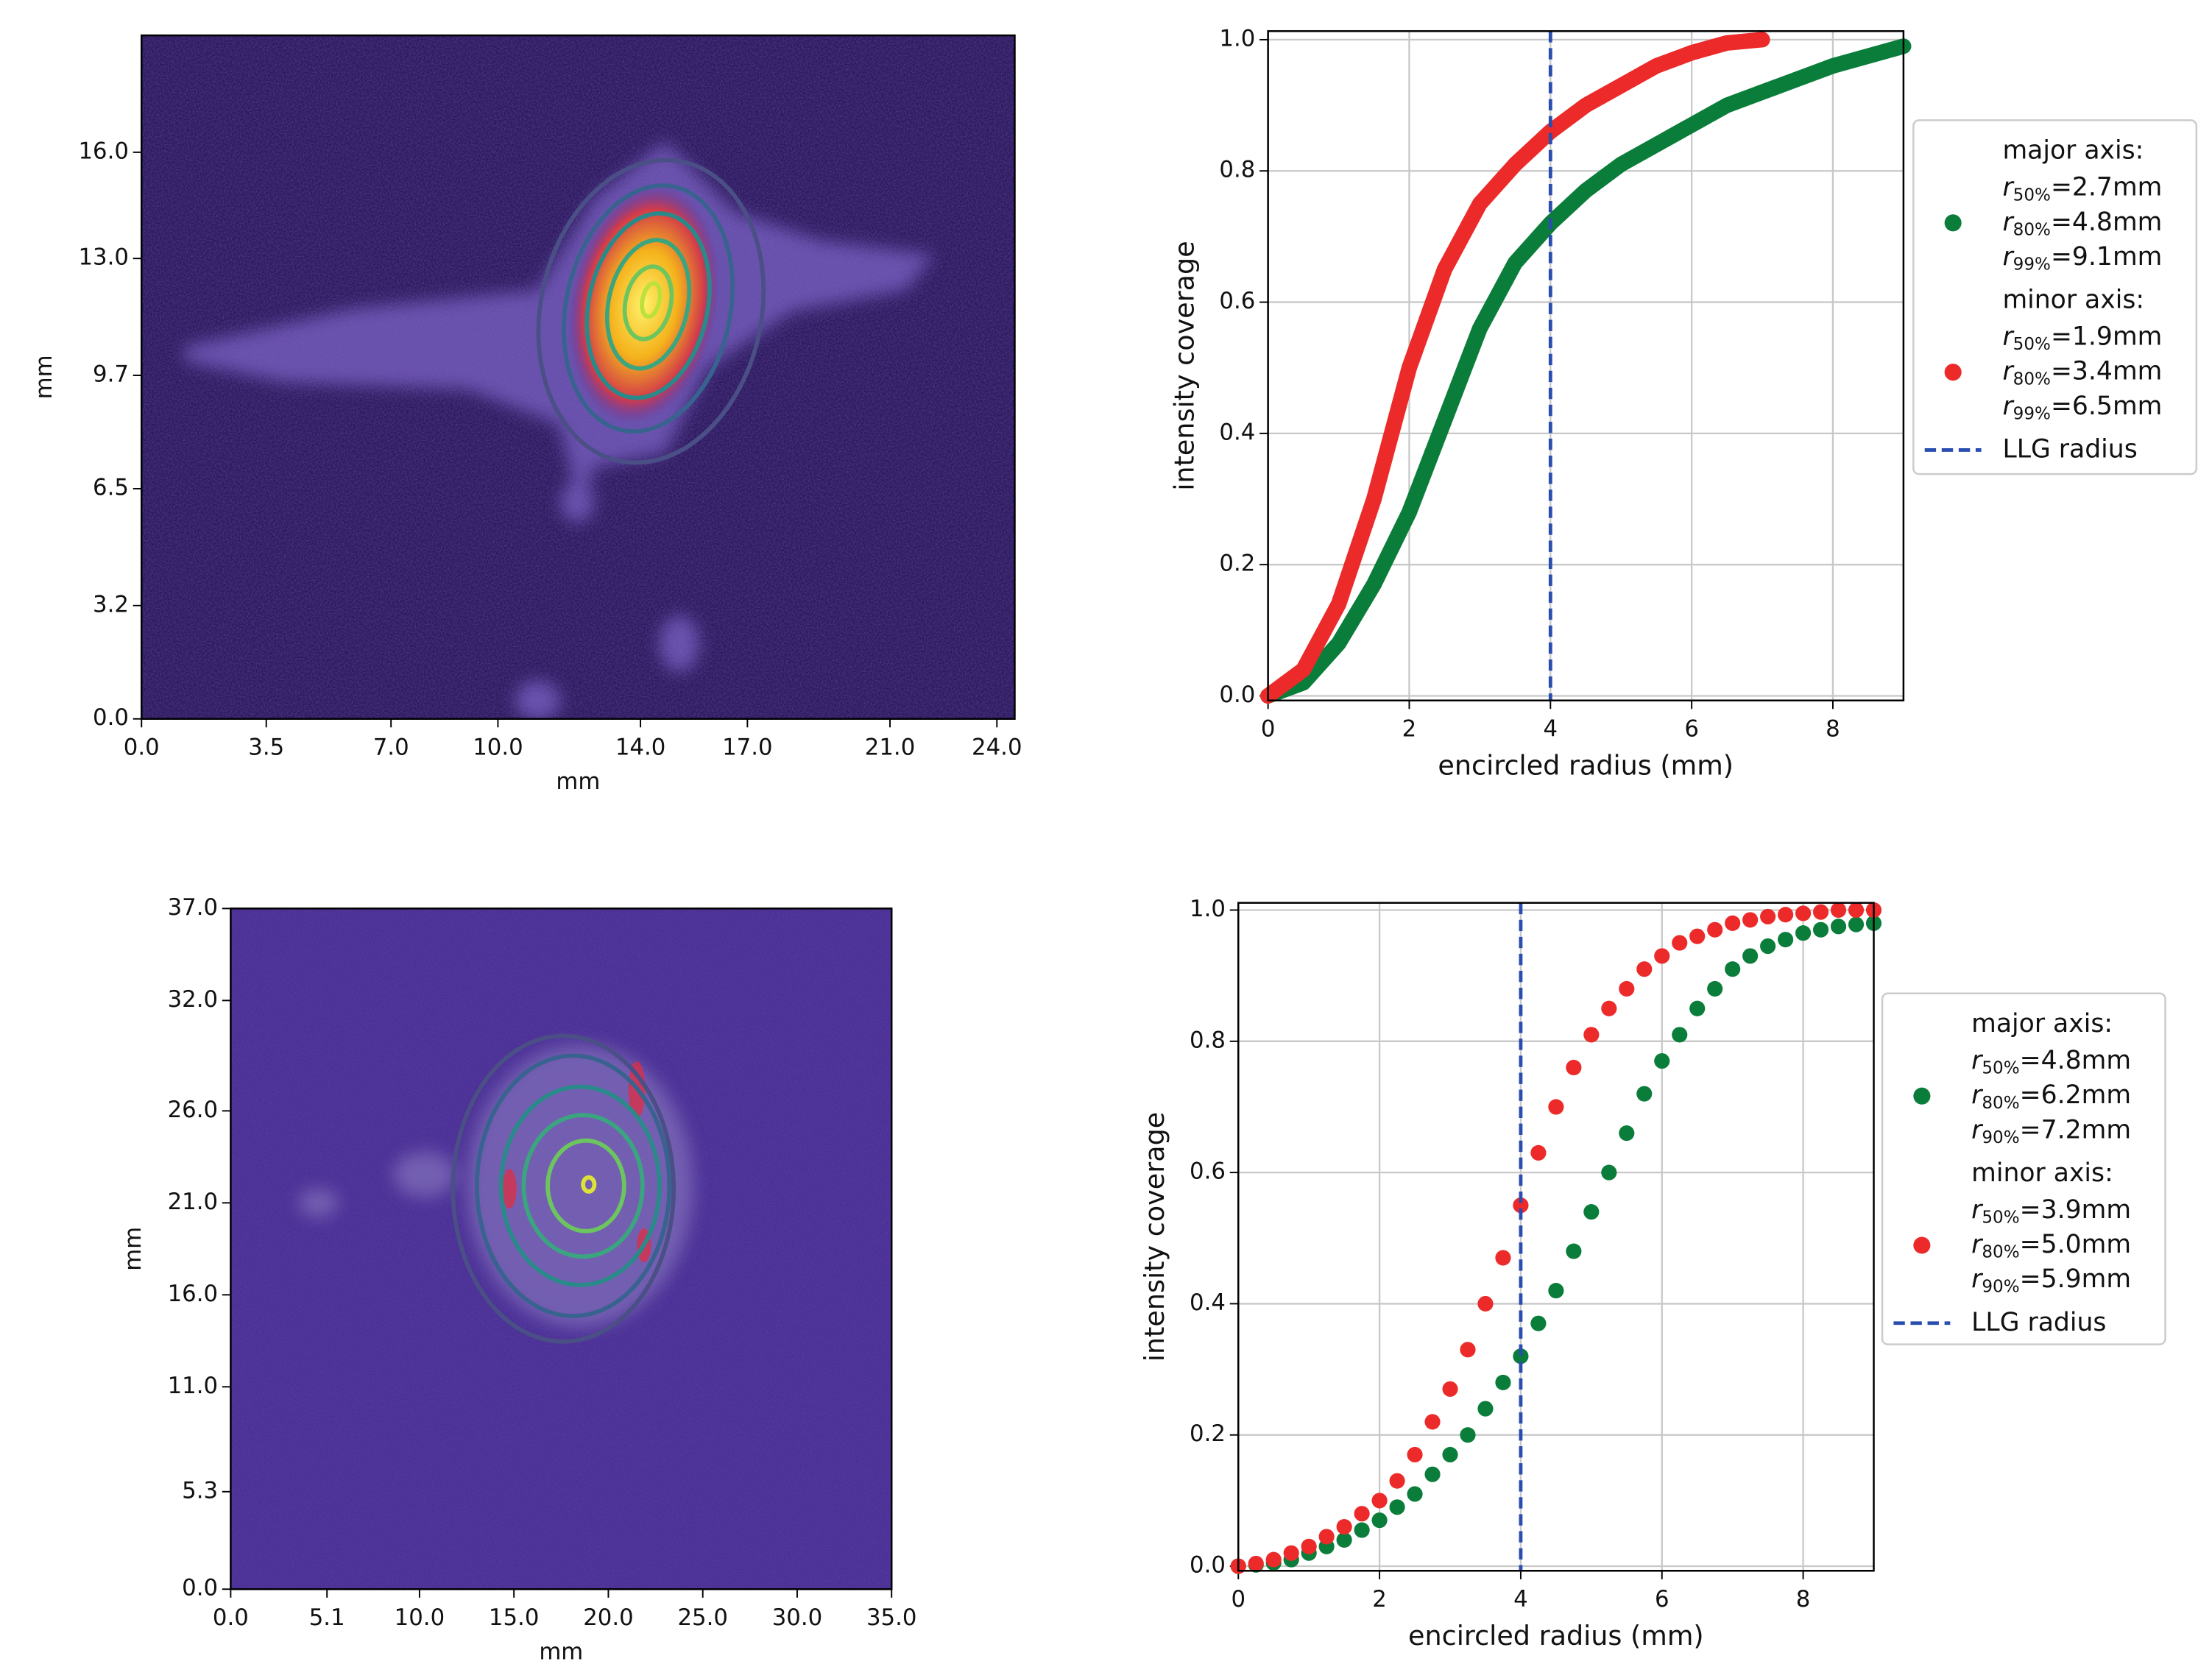 The image size is (2212, 1667). What do you see at coordinates (44, 377) in the screenshot?
I see `y-axis-label: mm` at bounding box center [44, 377].